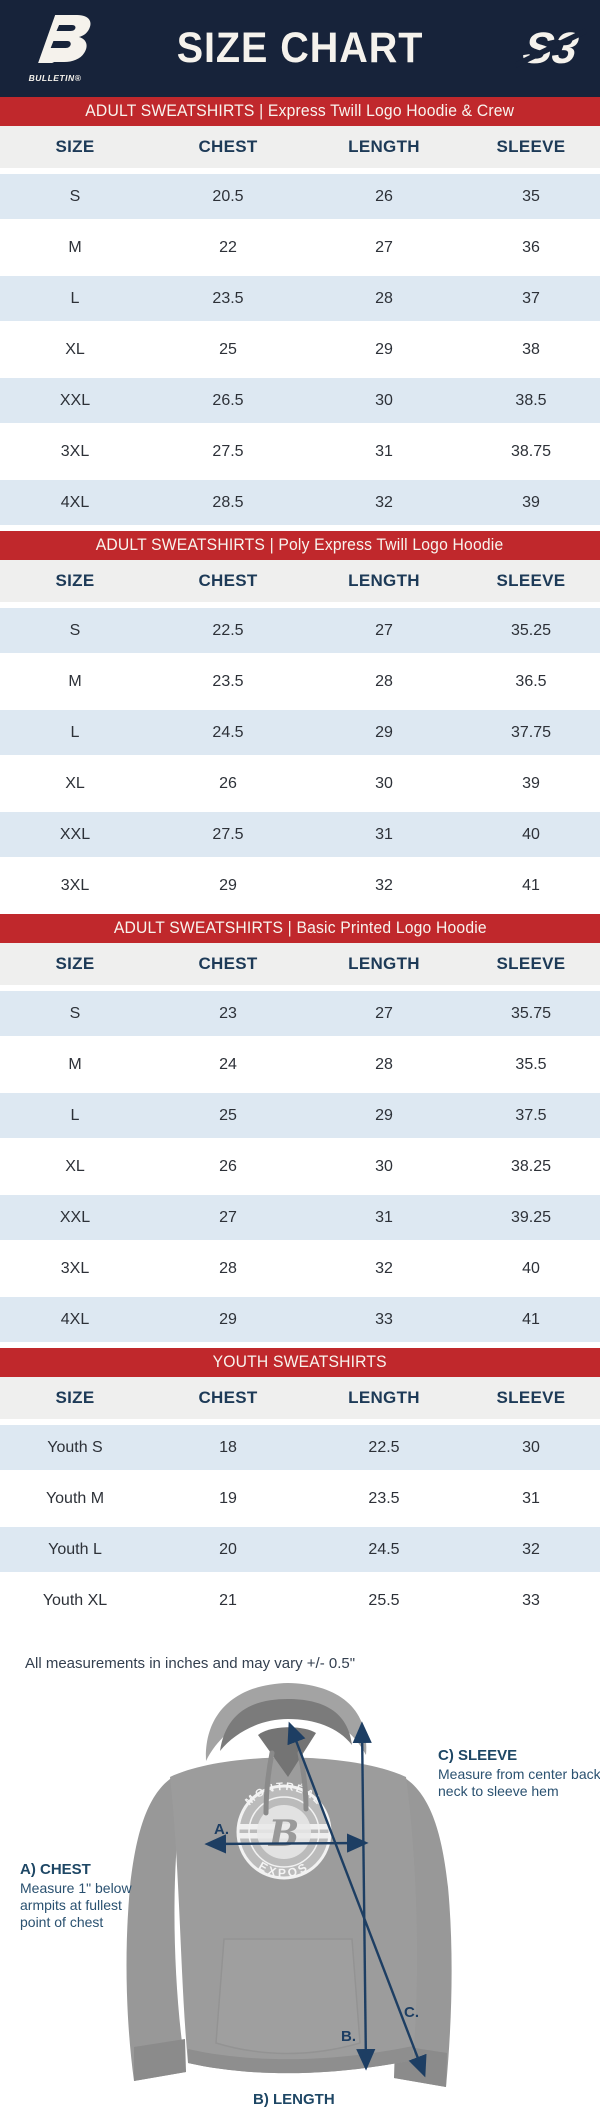  I want to click on size-cell: 40, so click(531, 836).